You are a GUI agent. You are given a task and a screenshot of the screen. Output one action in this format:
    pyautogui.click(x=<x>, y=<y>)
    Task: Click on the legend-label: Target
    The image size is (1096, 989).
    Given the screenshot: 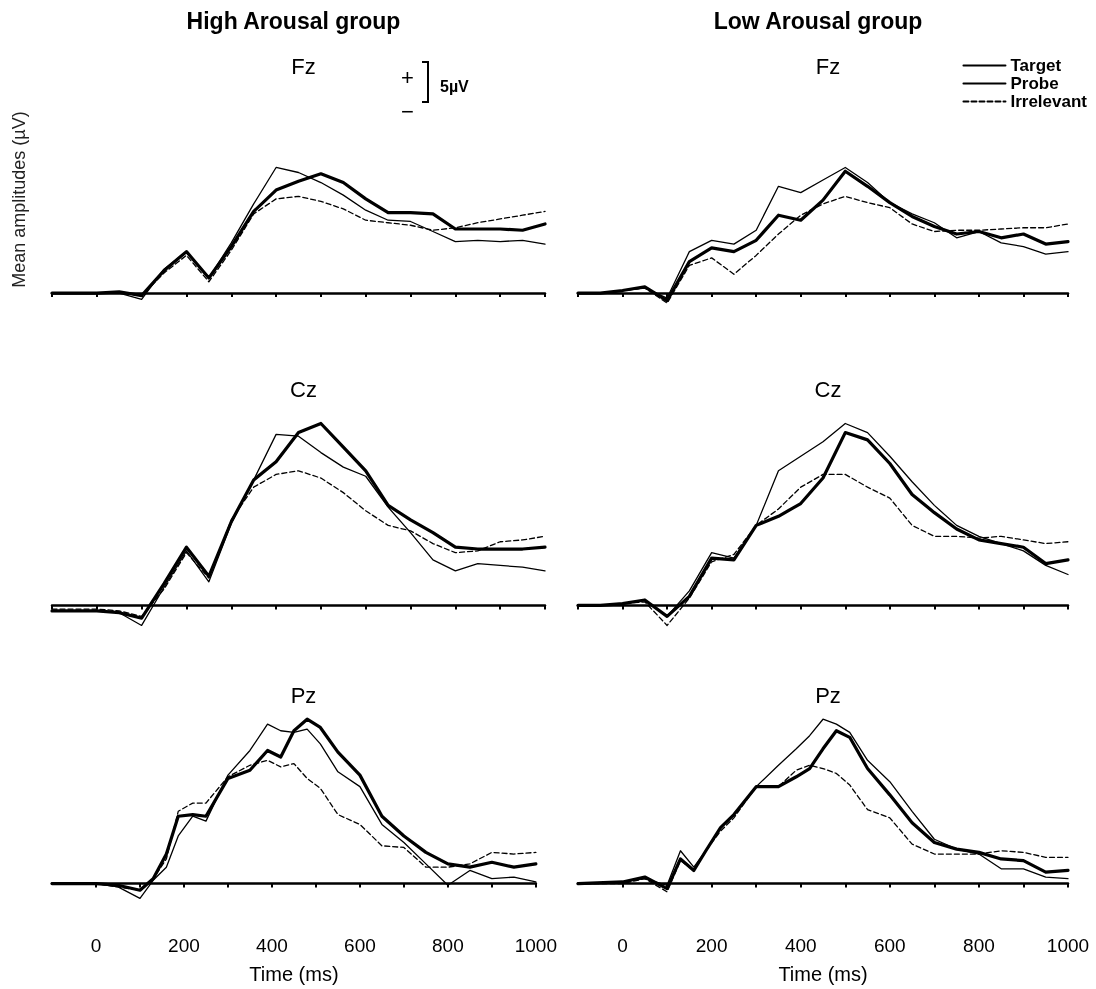 What is the action you would take?
    pyautogui.click(x=1036, y=65)
    